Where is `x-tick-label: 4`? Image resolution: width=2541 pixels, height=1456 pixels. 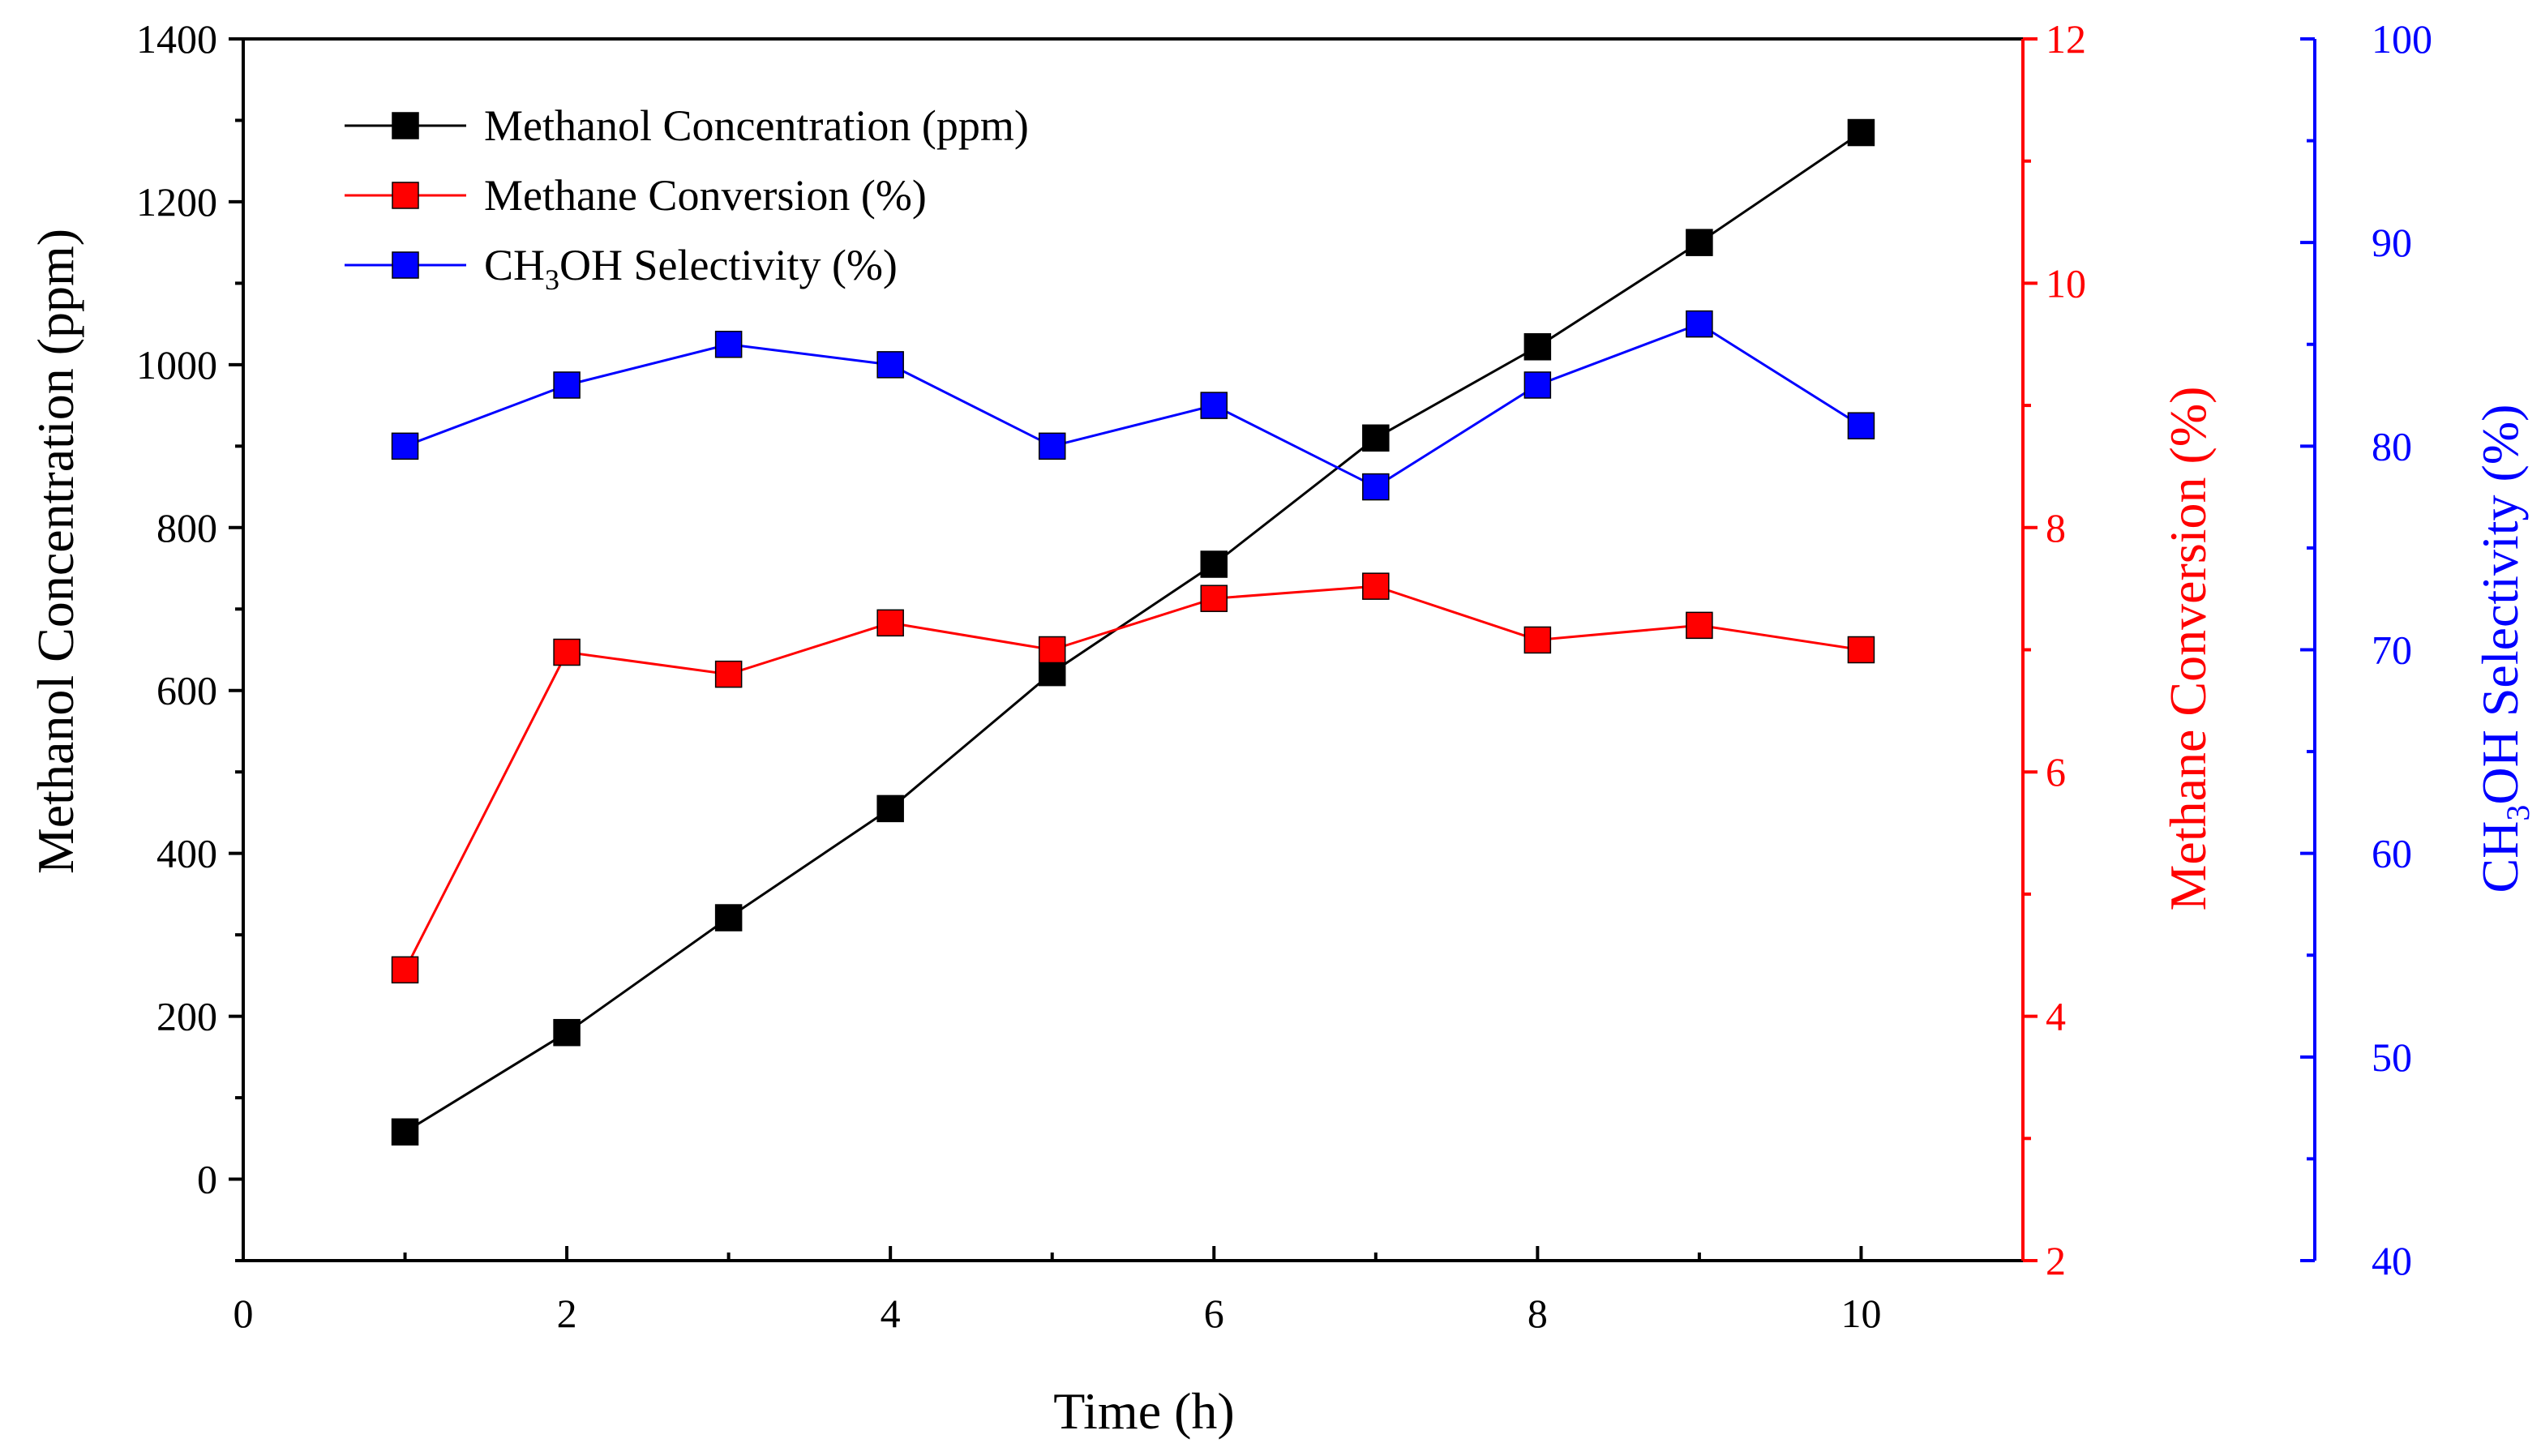
x-tick-label: 4 is located at coordinates (891, 1314).